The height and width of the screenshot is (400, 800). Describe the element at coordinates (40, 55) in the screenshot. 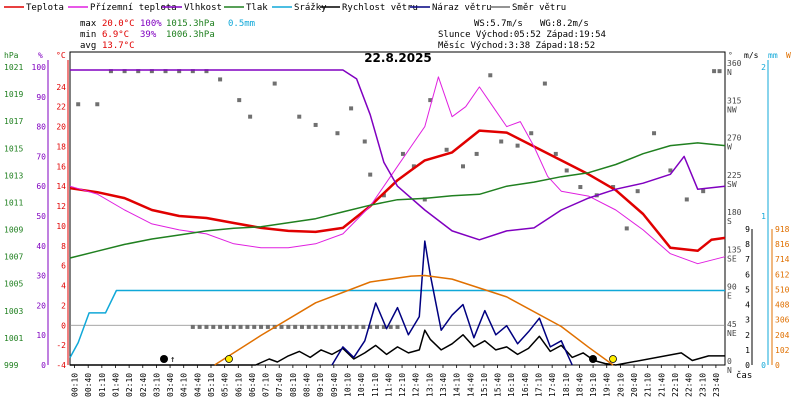

I see `pct-axis-label: %` at that location.